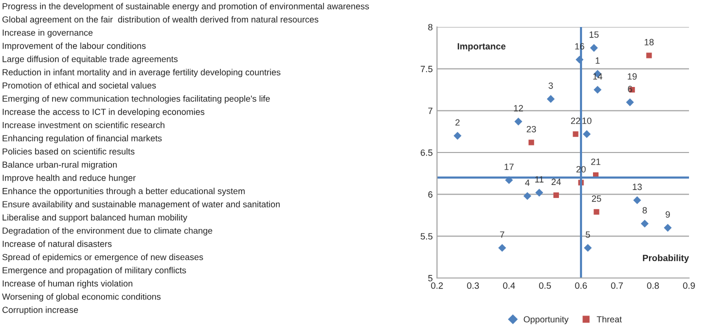 This screenshot has height=326, width=704. I want to click on annotation: 2, so click(457, 122).